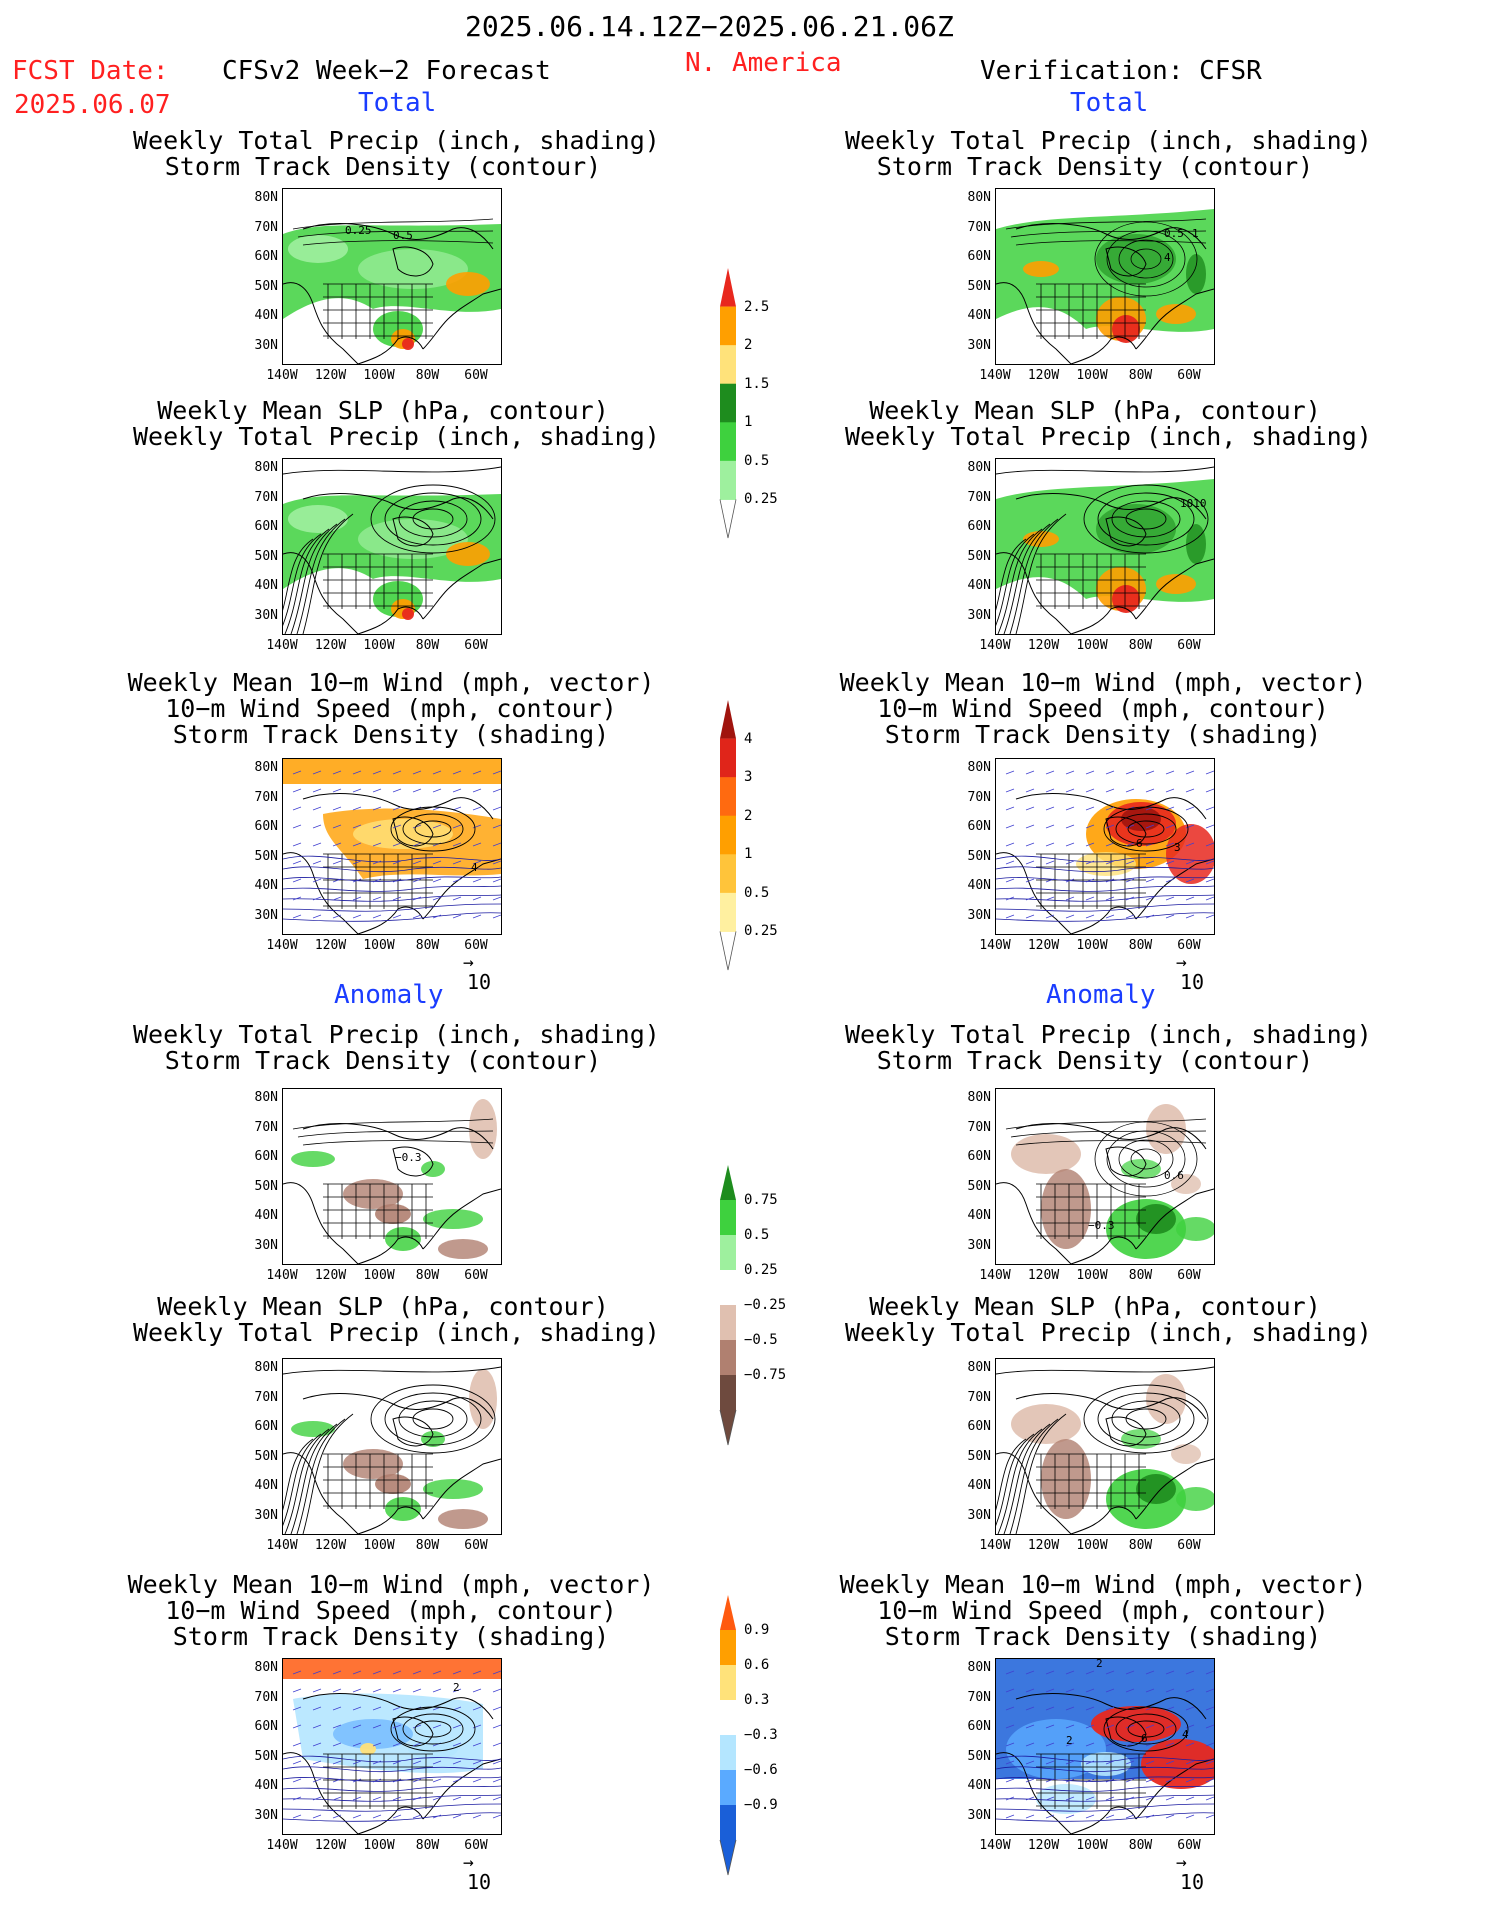 Image resolution: width=1487 pixels, height=1925 pixels. I want to click on colorbar-label: 0.9, so click(757, 1630).